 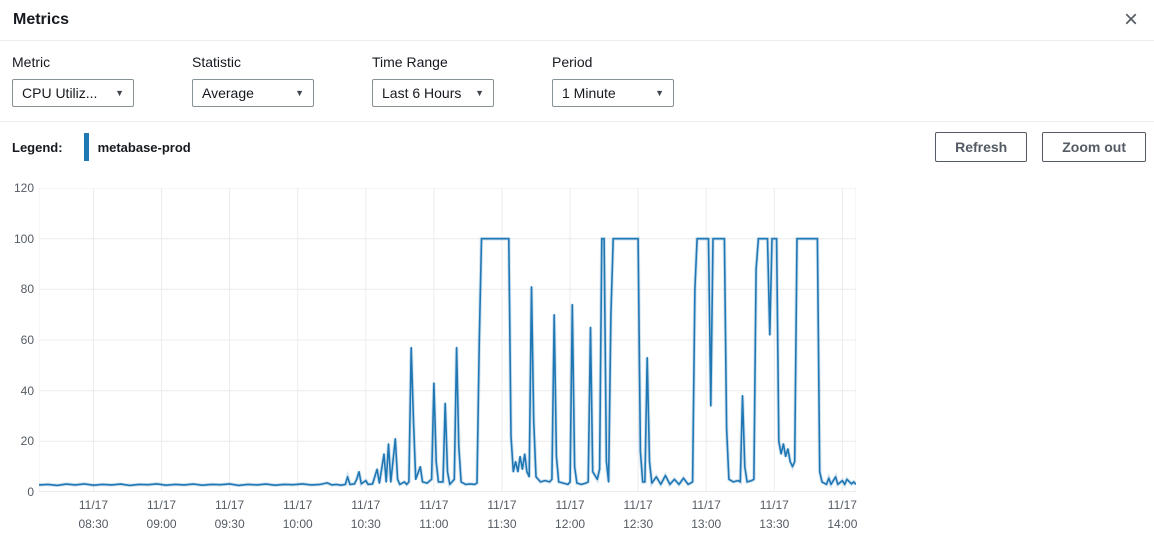 I want to click on y-axis-label: 80, so click(x=27, y=289).